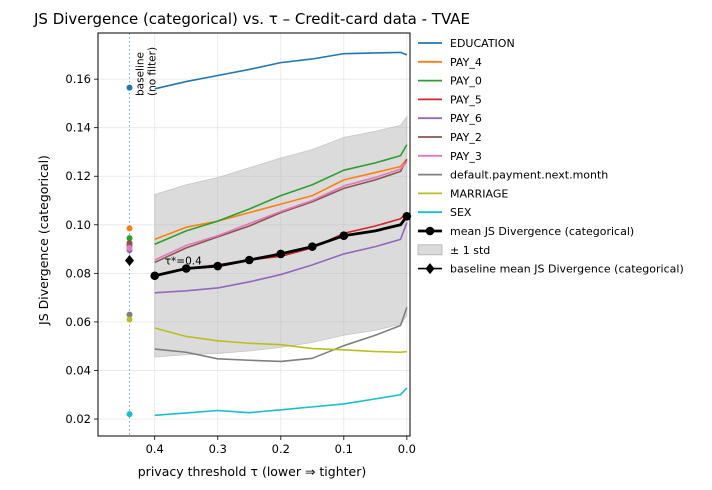 The height and width of the screenshot is (490, 712). What do you see at coordinates (78, 273) in the screenshot?
I see `y-tick-label: 0.08` at bounding box center [78, 273].